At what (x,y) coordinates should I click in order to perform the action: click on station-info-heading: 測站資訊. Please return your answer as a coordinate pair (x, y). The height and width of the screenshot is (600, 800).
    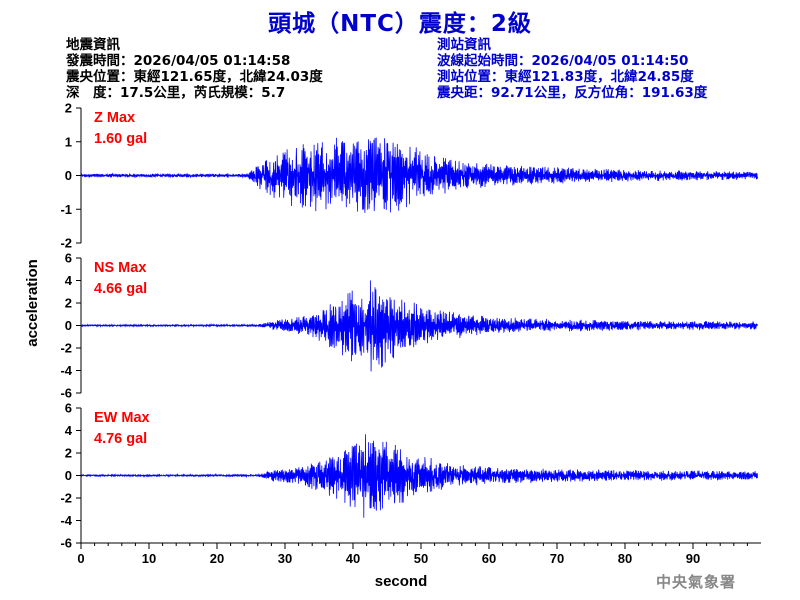
    Looking at the image, I should click on (464, 45).